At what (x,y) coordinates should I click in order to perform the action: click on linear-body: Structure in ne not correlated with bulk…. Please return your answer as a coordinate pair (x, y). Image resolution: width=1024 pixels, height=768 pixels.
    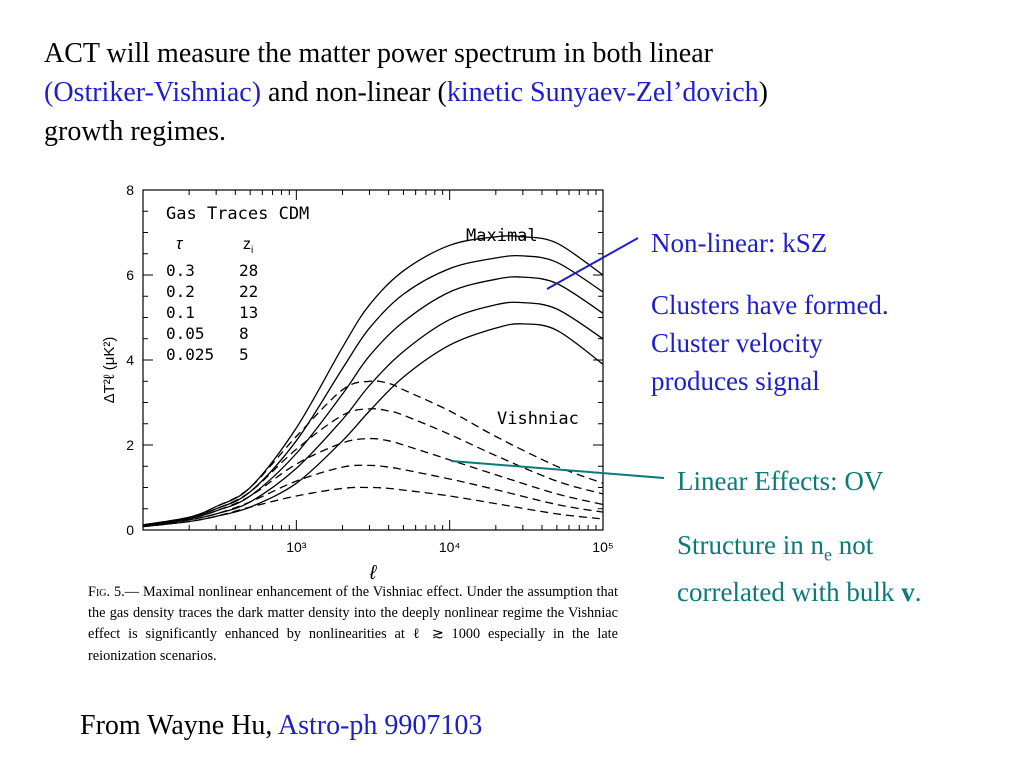
    Looking at the image, I should click on (847, 568).